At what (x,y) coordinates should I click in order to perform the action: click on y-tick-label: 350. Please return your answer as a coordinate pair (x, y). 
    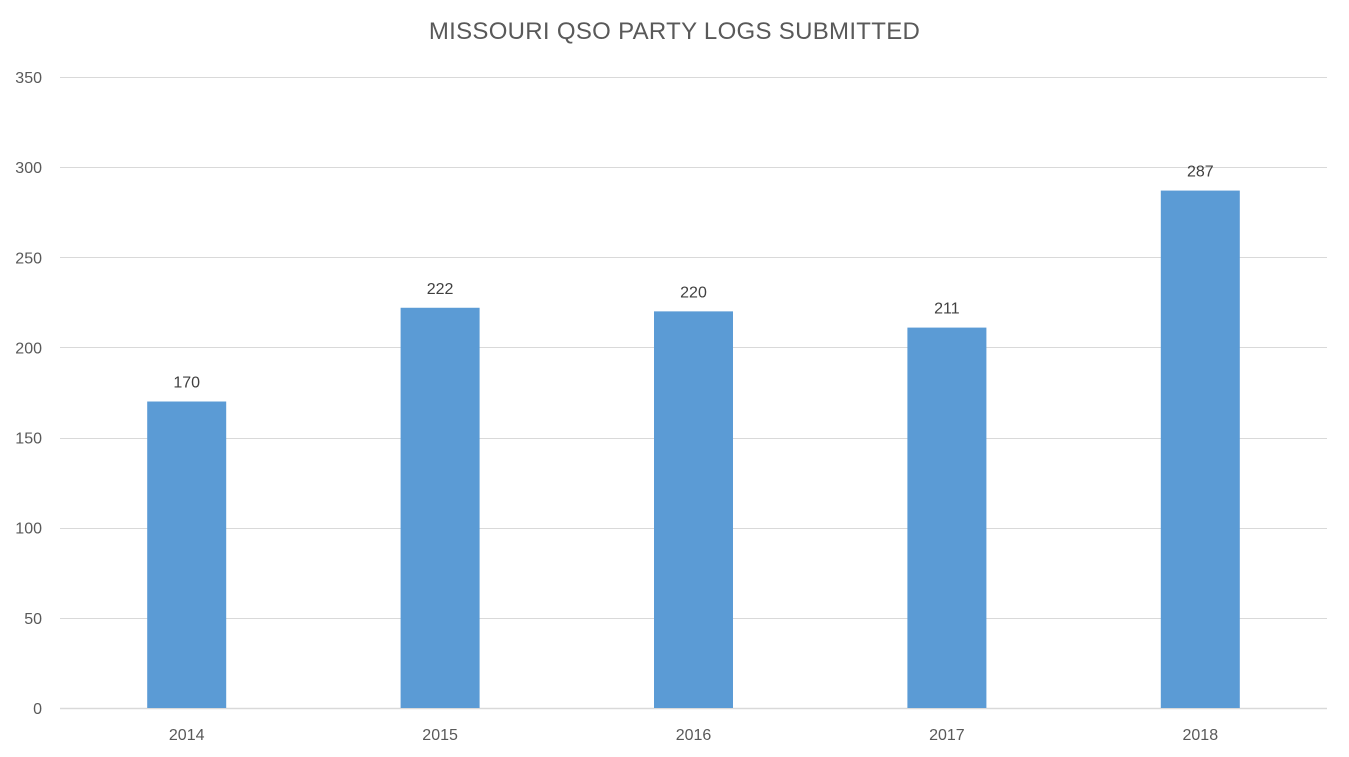
    Looking at the image, I should click on (28, 78).